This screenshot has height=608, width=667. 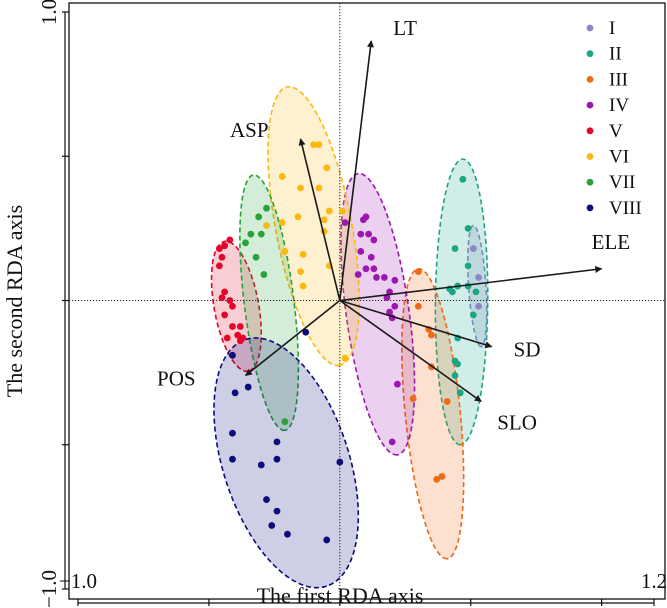 What do you see at coordinates (340, 595) in the screenshot?
I see `x-axis-label: The first RDA axis` at bounding box center [340, 595].